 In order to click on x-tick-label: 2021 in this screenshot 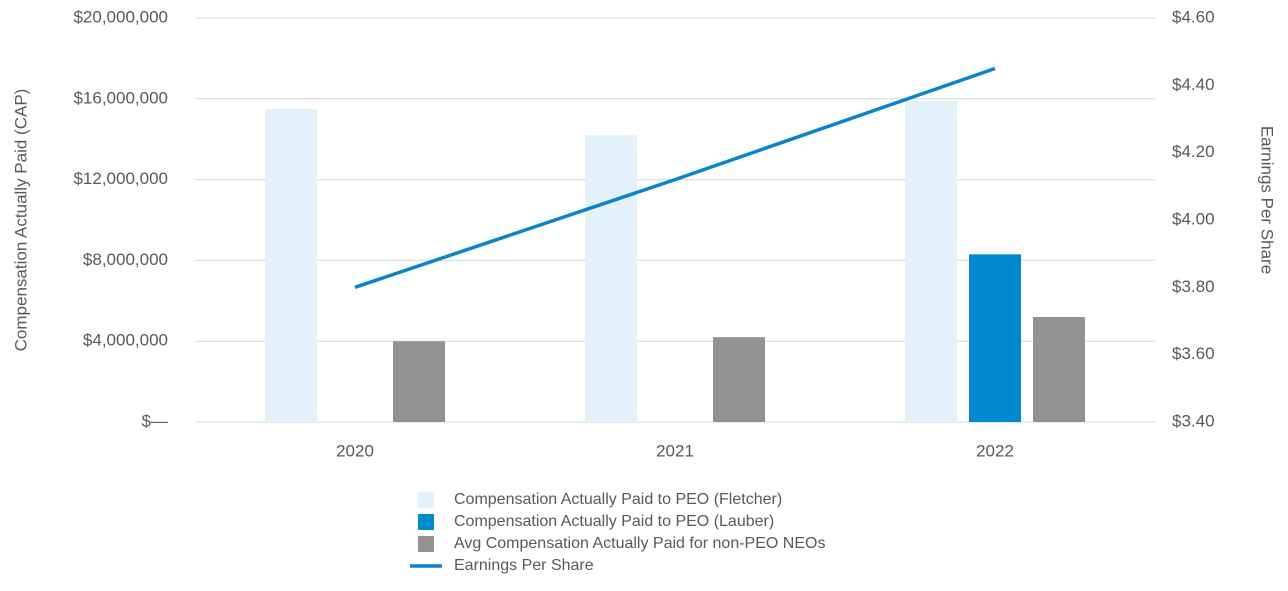, I will do `click(675, 450)`.